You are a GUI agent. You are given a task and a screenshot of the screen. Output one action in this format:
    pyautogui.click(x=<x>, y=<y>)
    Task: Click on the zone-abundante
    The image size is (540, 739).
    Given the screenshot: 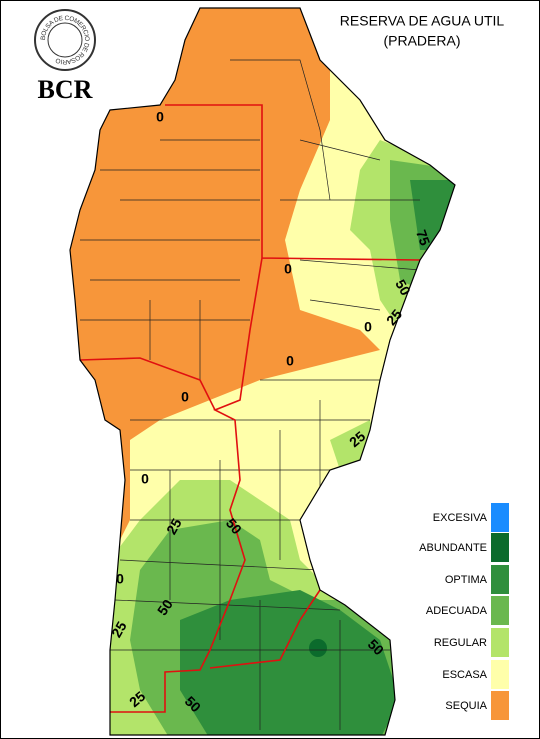 What is the action you would take?
    pyautogui.click(x=318, y=648)
    